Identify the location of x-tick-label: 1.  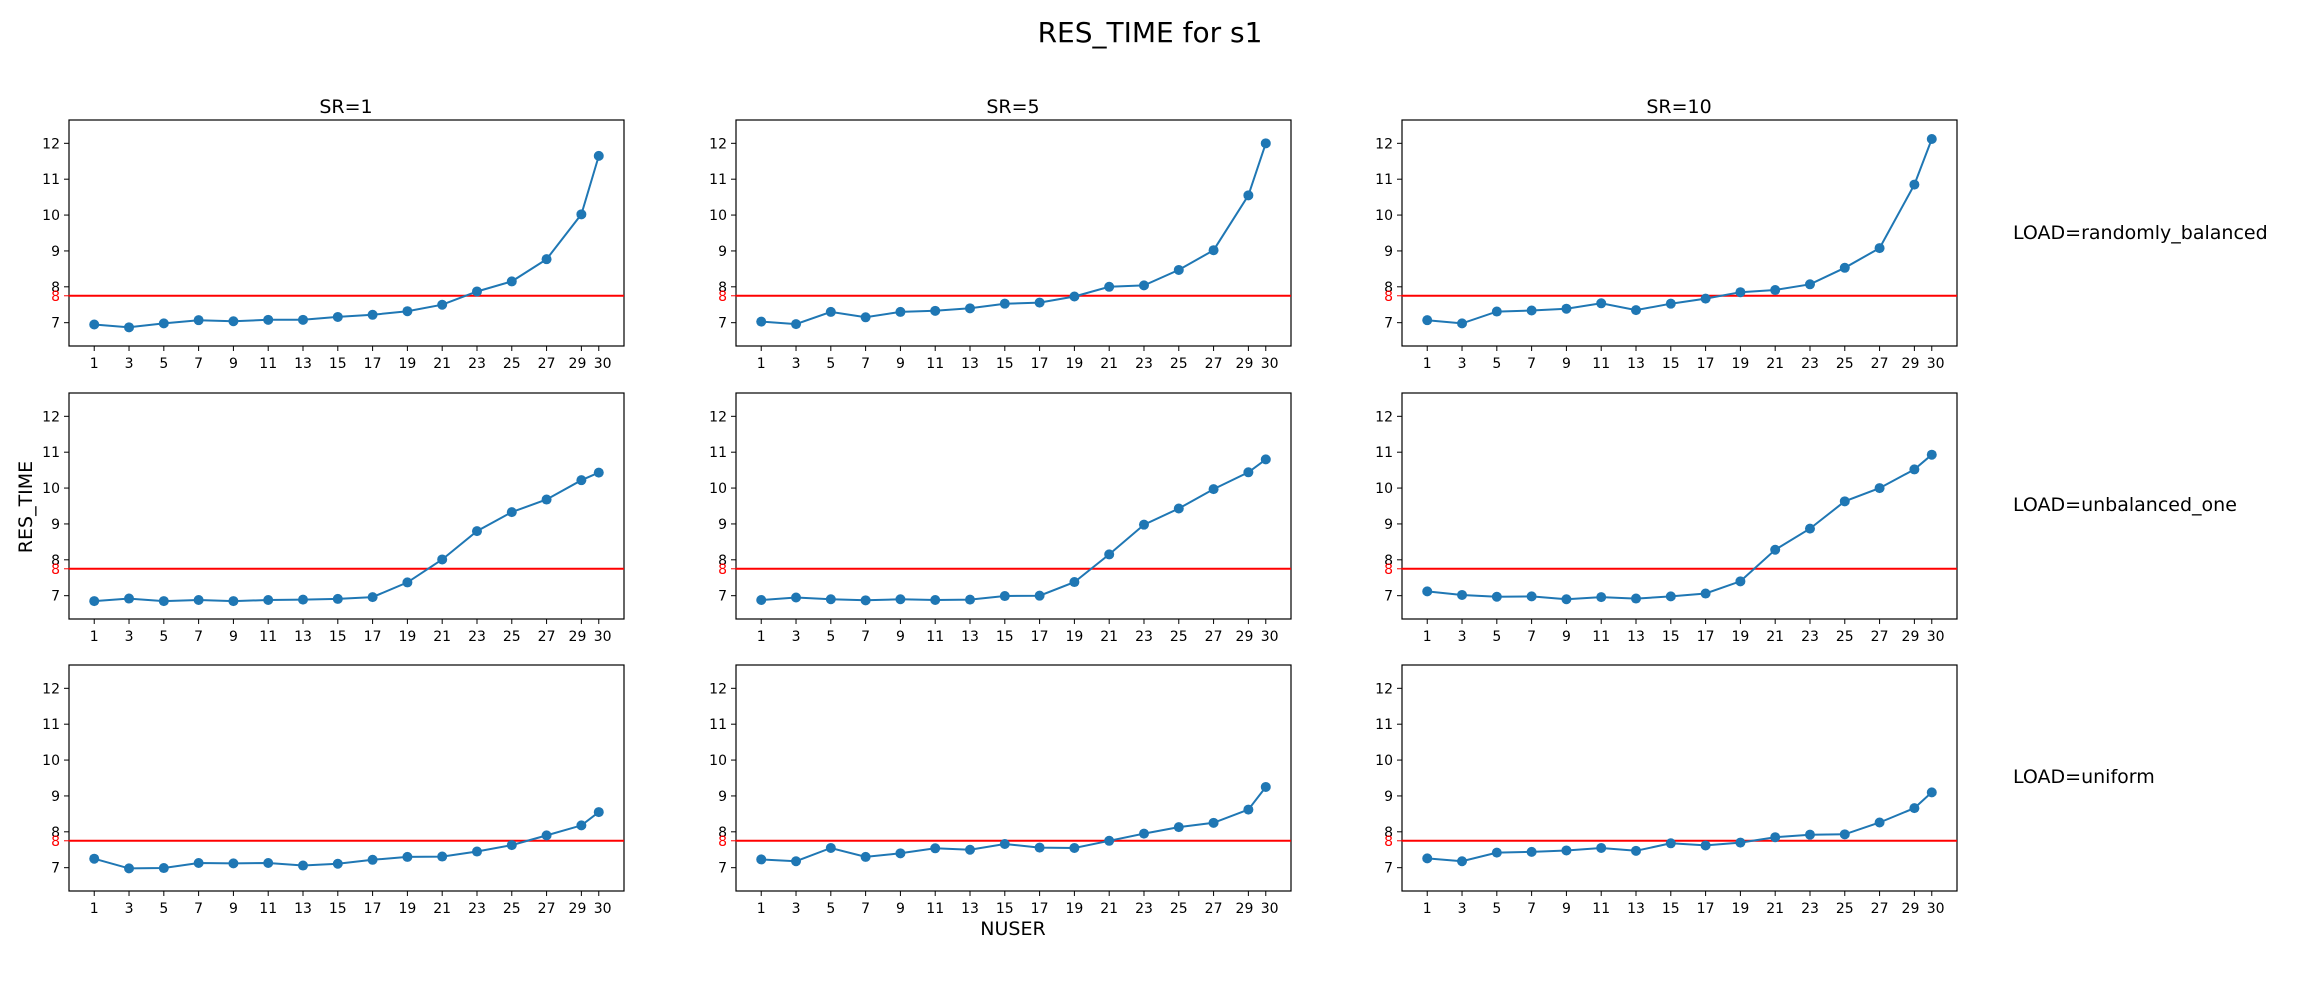
(94, 637).